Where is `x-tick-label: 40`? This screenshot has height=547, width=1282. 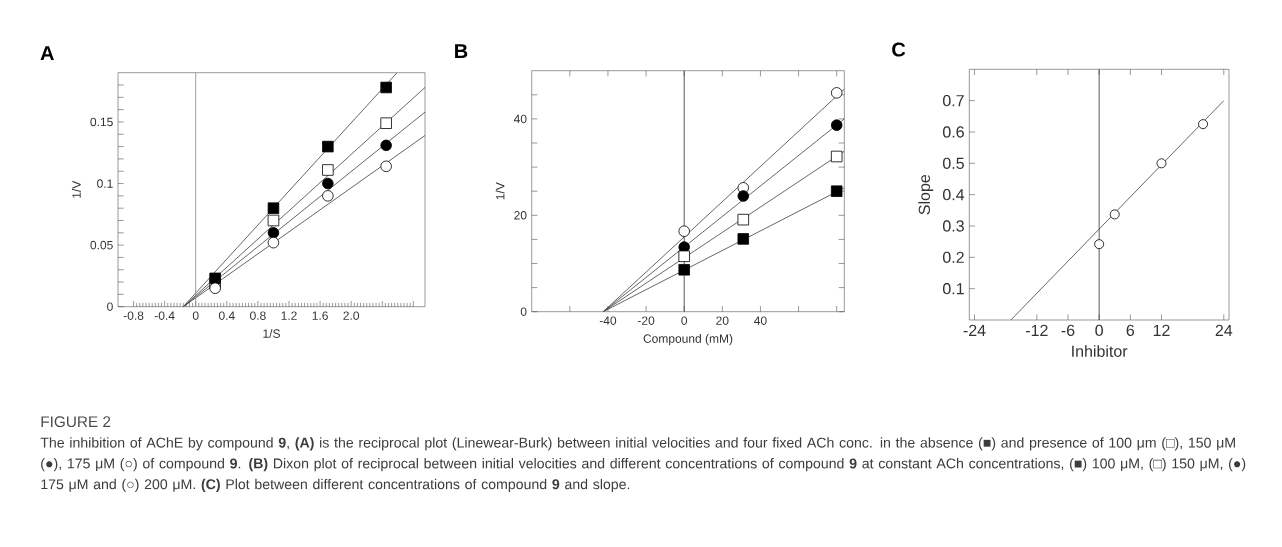 x-tick-label: 40 is located at coordinates (760, 320).